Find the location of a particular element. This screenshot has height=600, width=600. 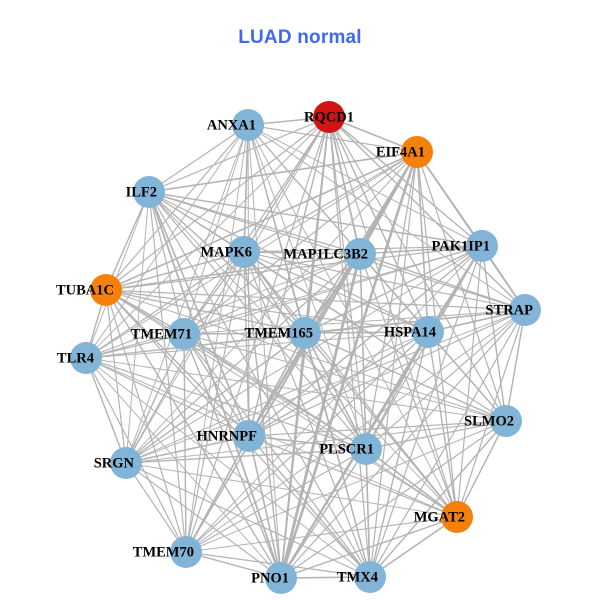

graph-node-label-anxa1: ANXA1 is located at coordinates (231, 125).